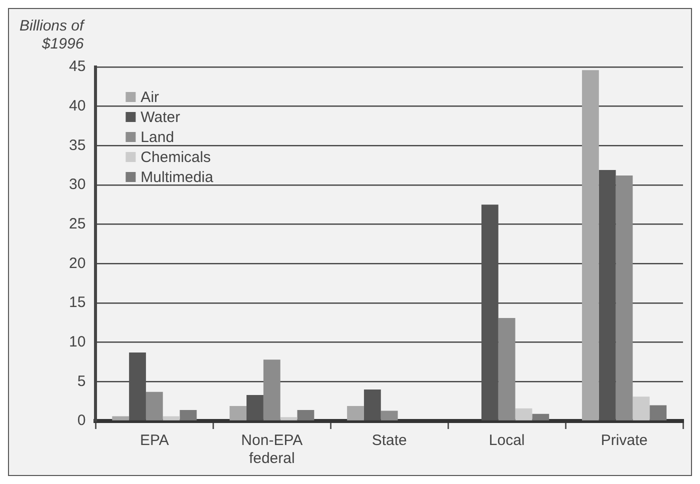 The width and height of the screenshot is (700, 484). I want to click on y-tick-label: 15, so click(77, 303).